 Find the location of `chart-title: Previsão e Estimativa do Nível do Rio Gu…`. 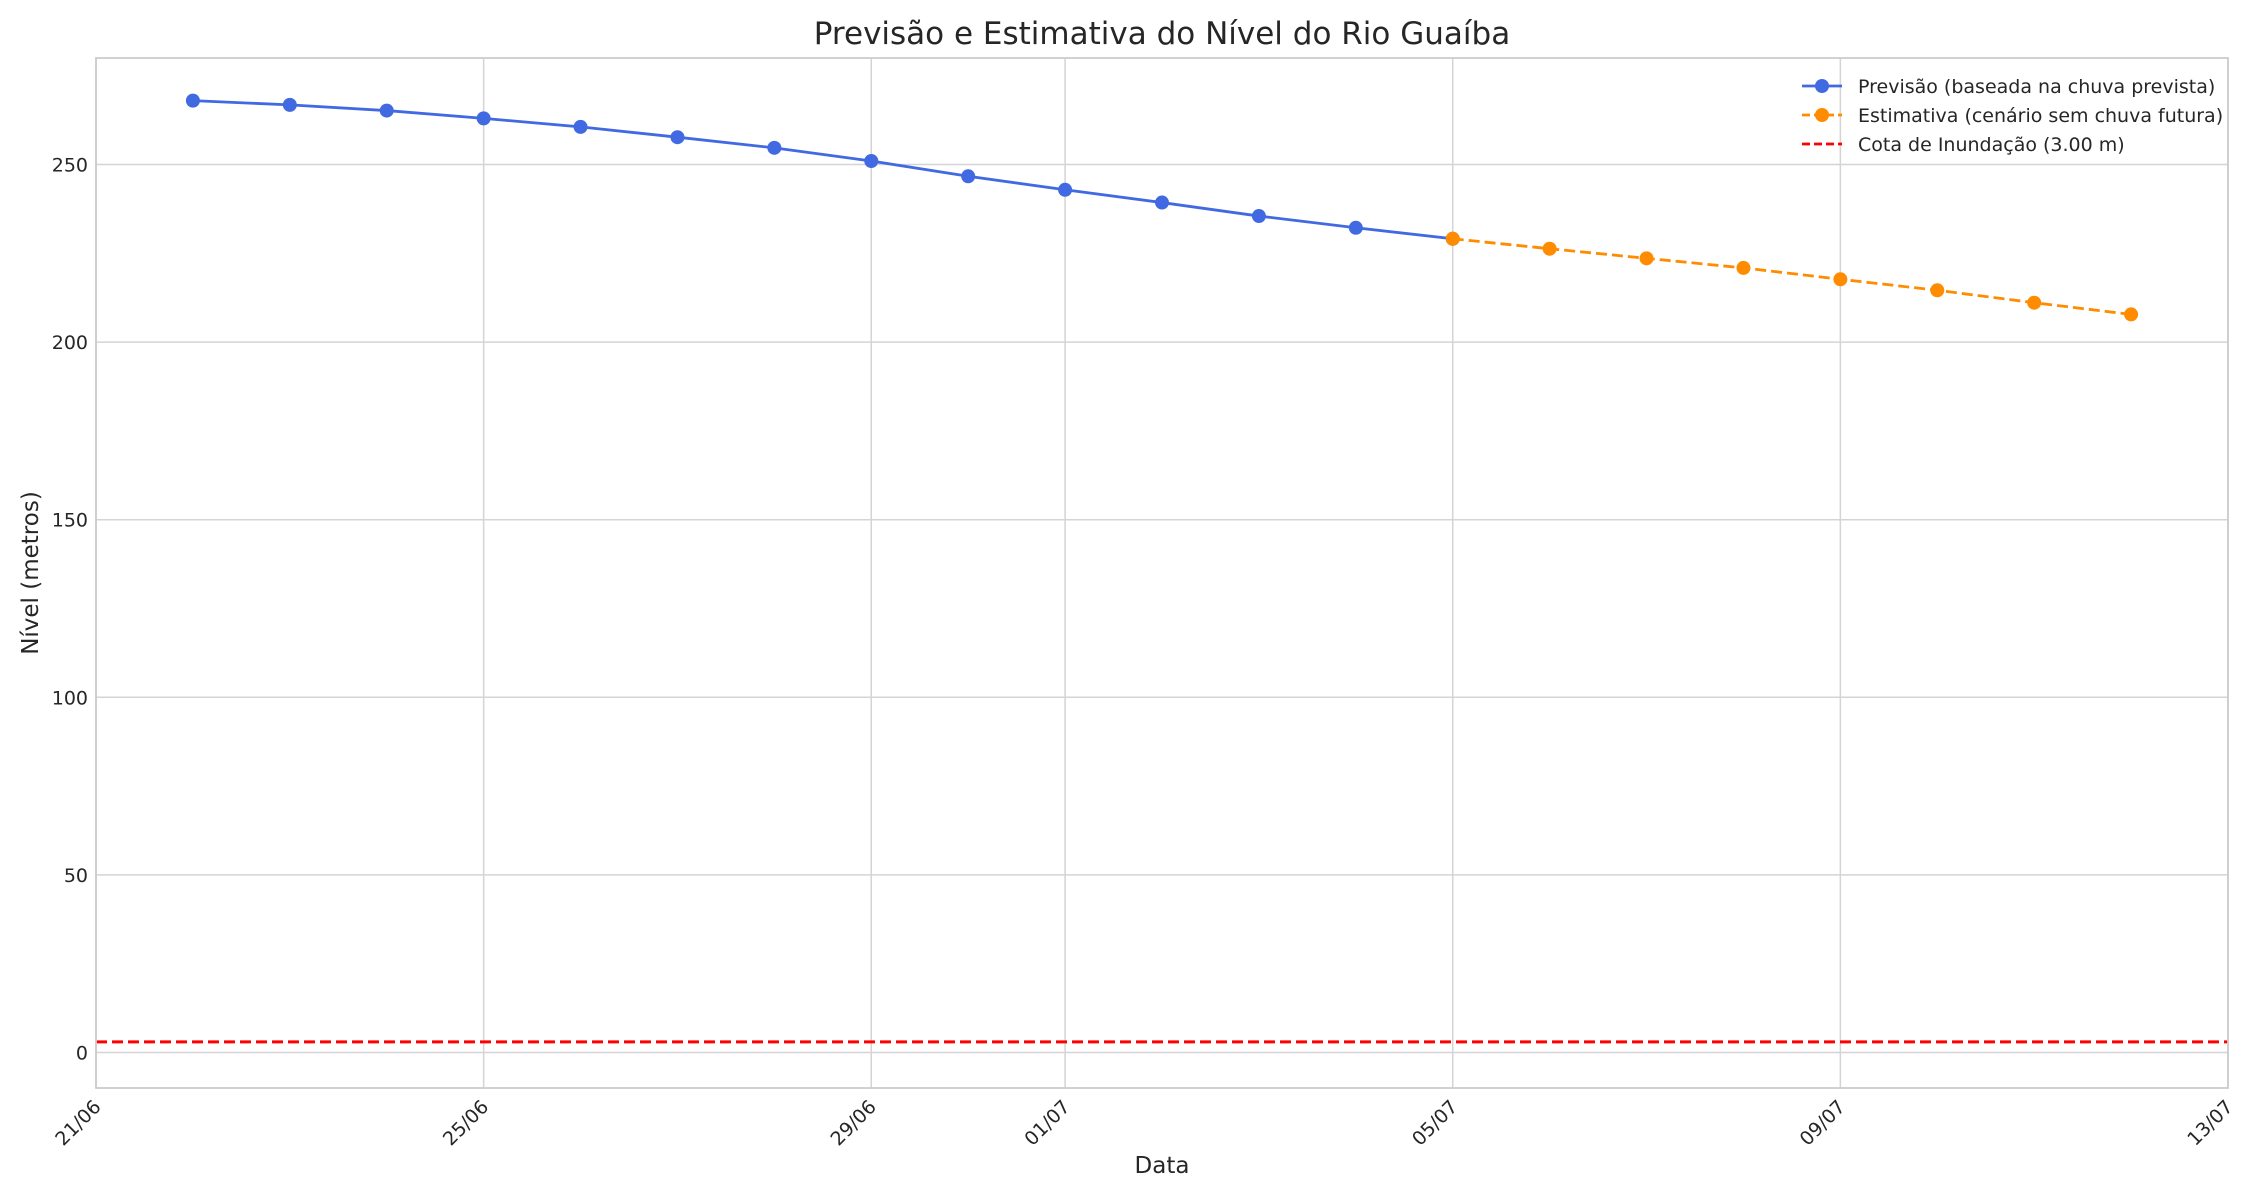

chart-title: Previsão e Estimativa do Nível do Rio Gu… is located at coordinates (1162, 34).